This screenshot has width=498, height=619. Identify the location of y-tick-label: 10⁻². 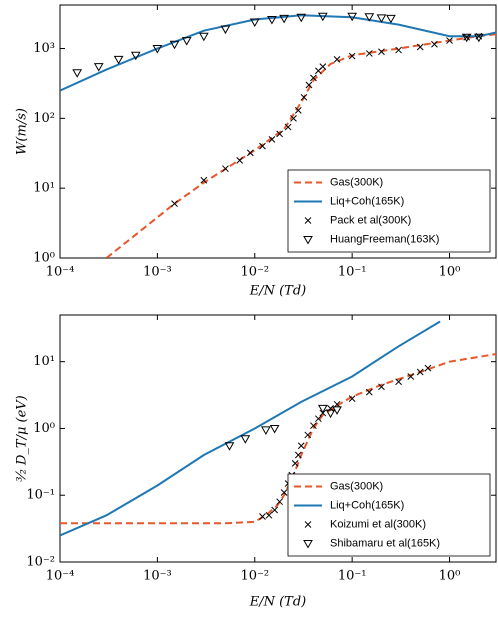
(40, 562).